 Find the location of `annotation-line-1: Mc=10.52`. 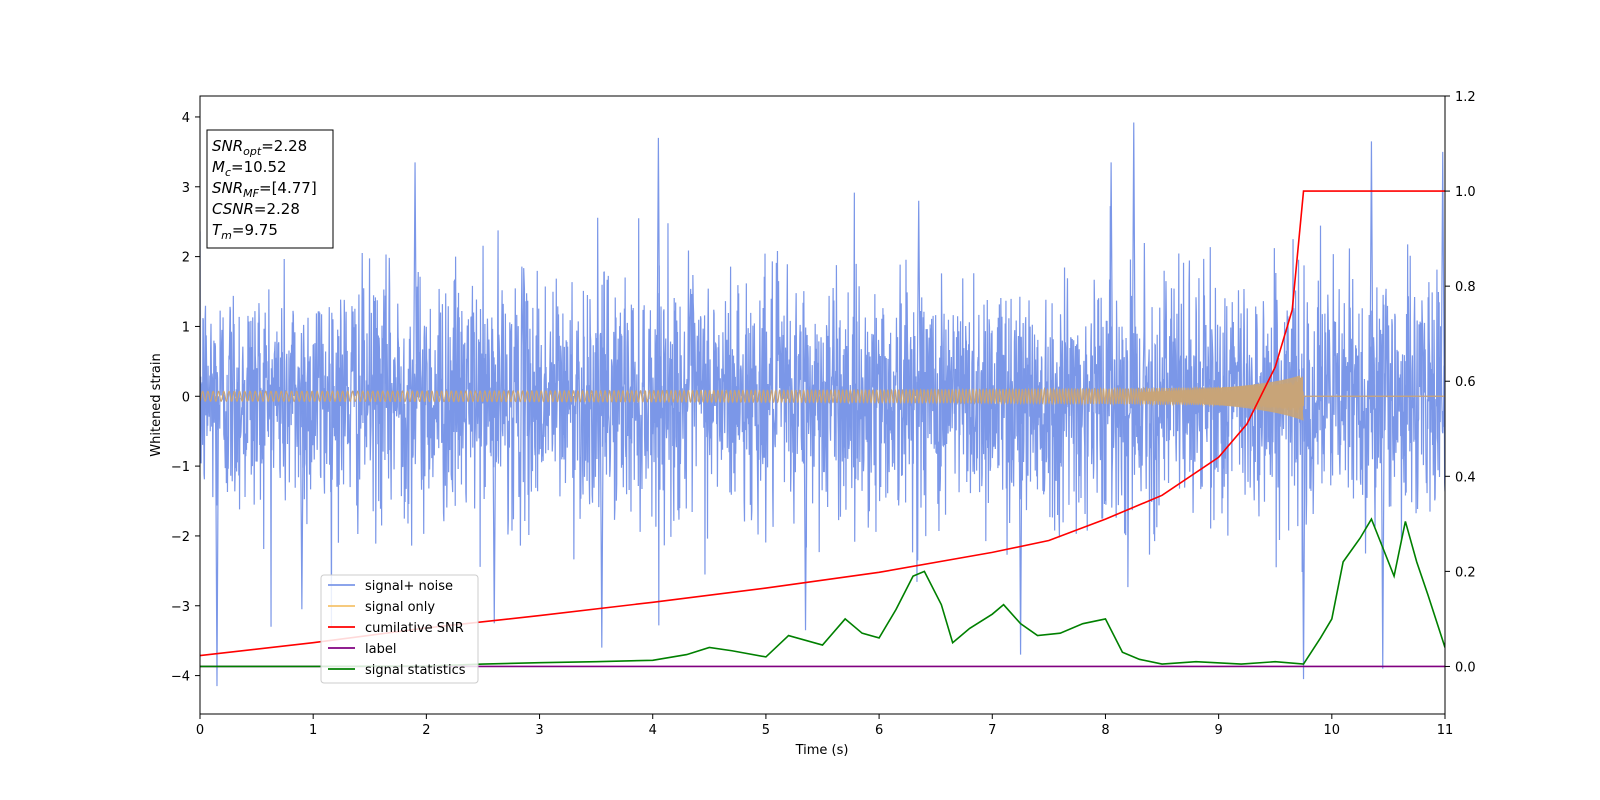

annotation-line-1: Mc=10.52 is located at coordinates (249, 168).